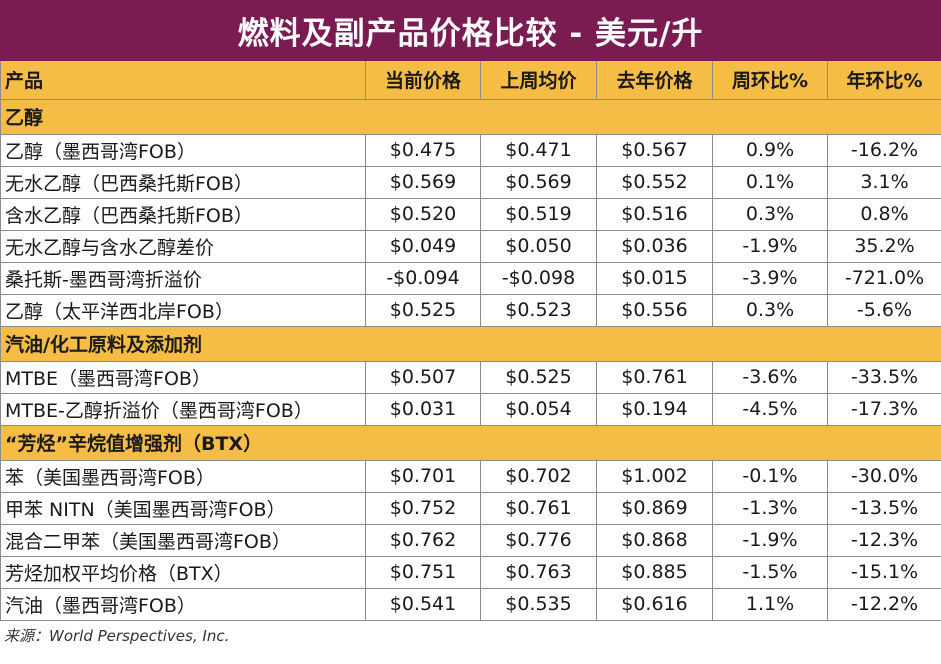 This screenshot has width=941, height=664. What do you see at coordinates (770, 182) in the screenshot?
I see `wow-cell: 0.1%` at bounding box center [770, 182].